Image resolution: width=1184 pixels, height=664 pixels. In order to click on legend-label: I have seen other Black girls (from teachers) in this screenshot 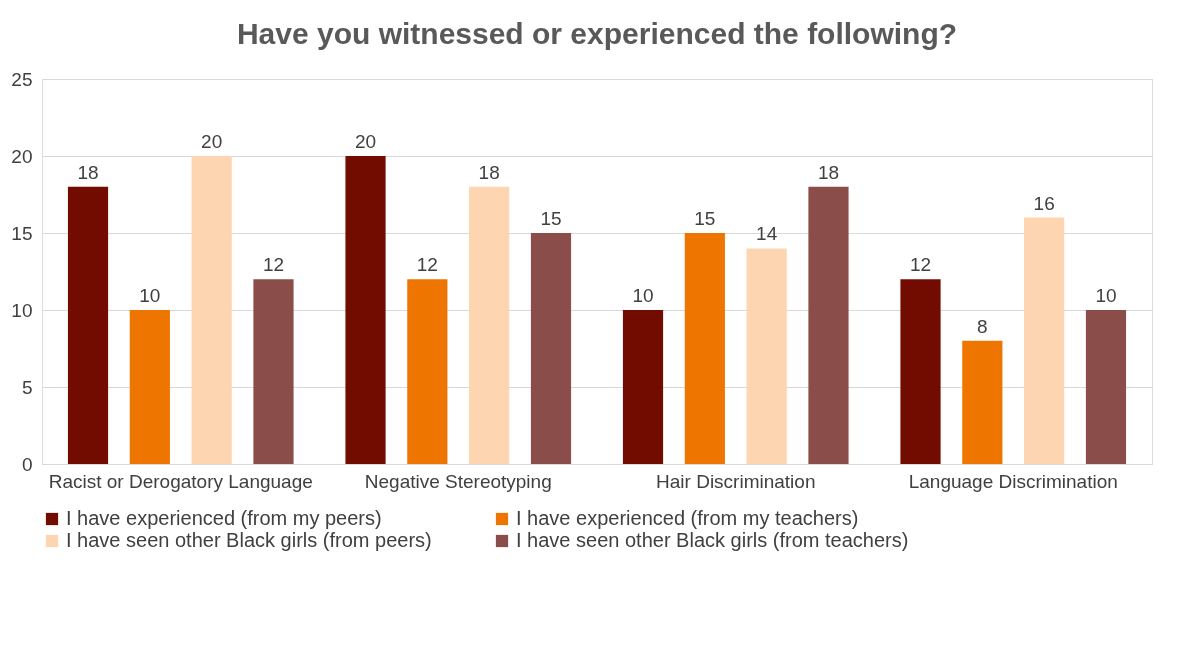, I will do `click(712, 540)`.